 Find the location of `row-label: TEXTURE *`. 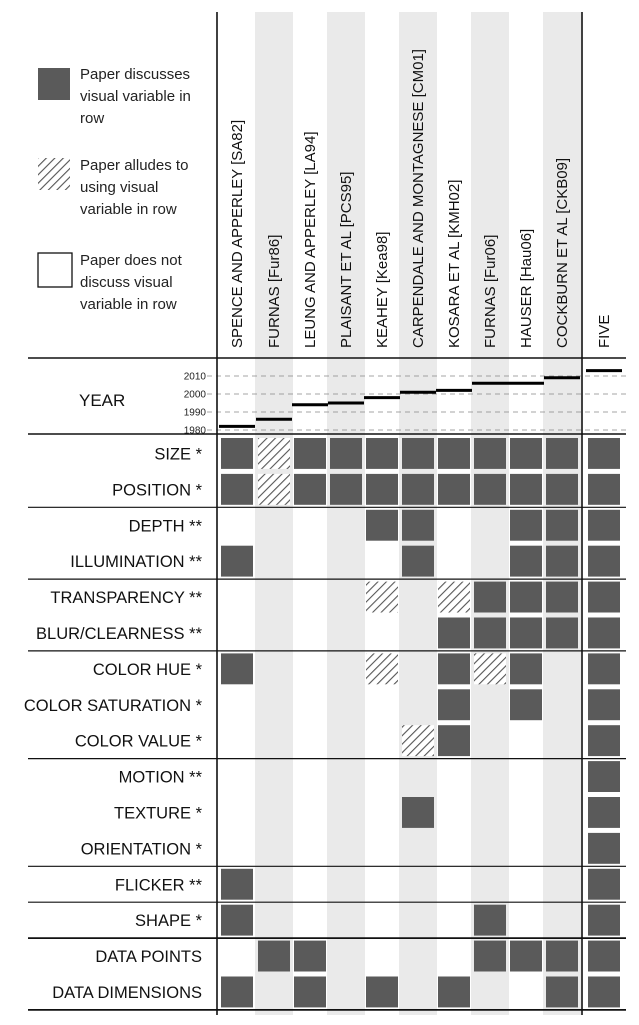

row-label: TEXTURE * is located at coordinates (158, 813).